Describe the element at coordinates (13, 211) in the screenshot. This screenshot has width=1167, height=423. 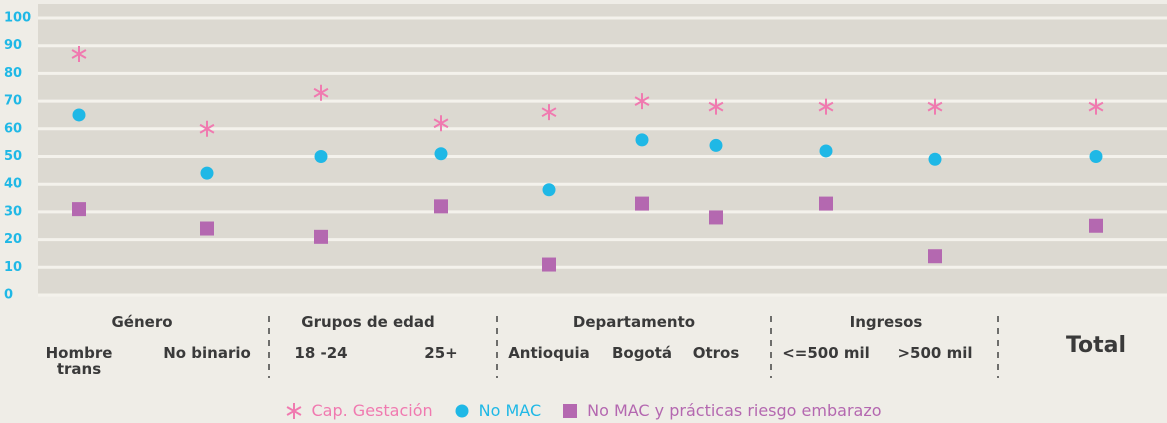
I see `y-tick-label: 30` at that location.